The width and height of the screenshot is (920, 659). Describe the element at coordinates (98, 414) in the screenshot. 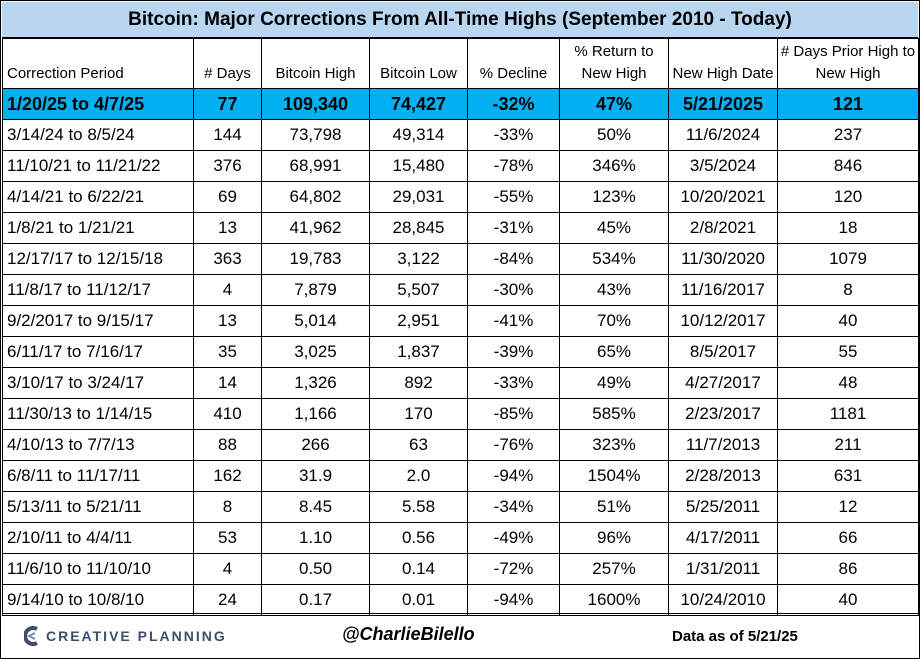

I see `table-cell: 11/30/13 to 1/14/15` at that location.